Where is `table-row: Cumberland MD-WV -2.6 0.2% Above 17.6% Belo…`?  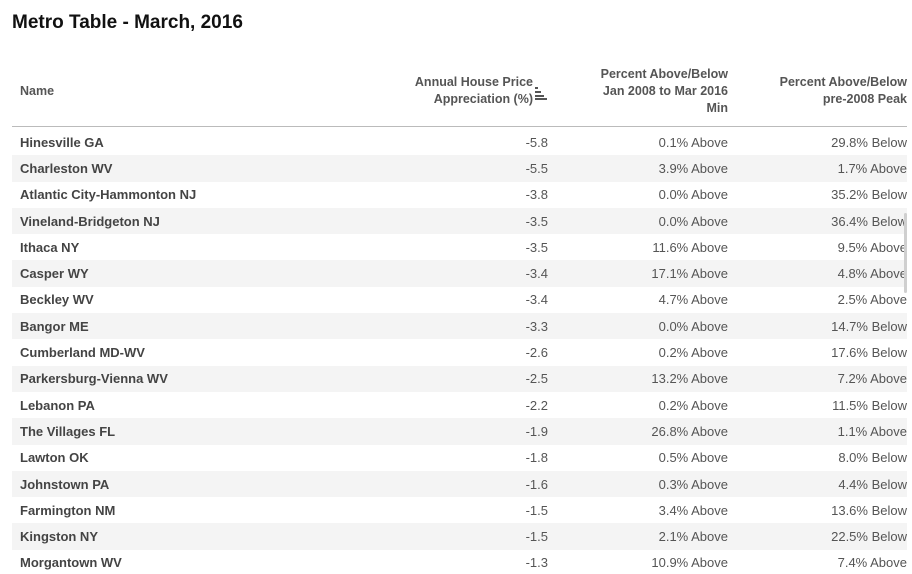
table-row: Cumberland MD-WV -2.6 0.2% Above 17.6% Belo… is located at coordinates (459, 352).